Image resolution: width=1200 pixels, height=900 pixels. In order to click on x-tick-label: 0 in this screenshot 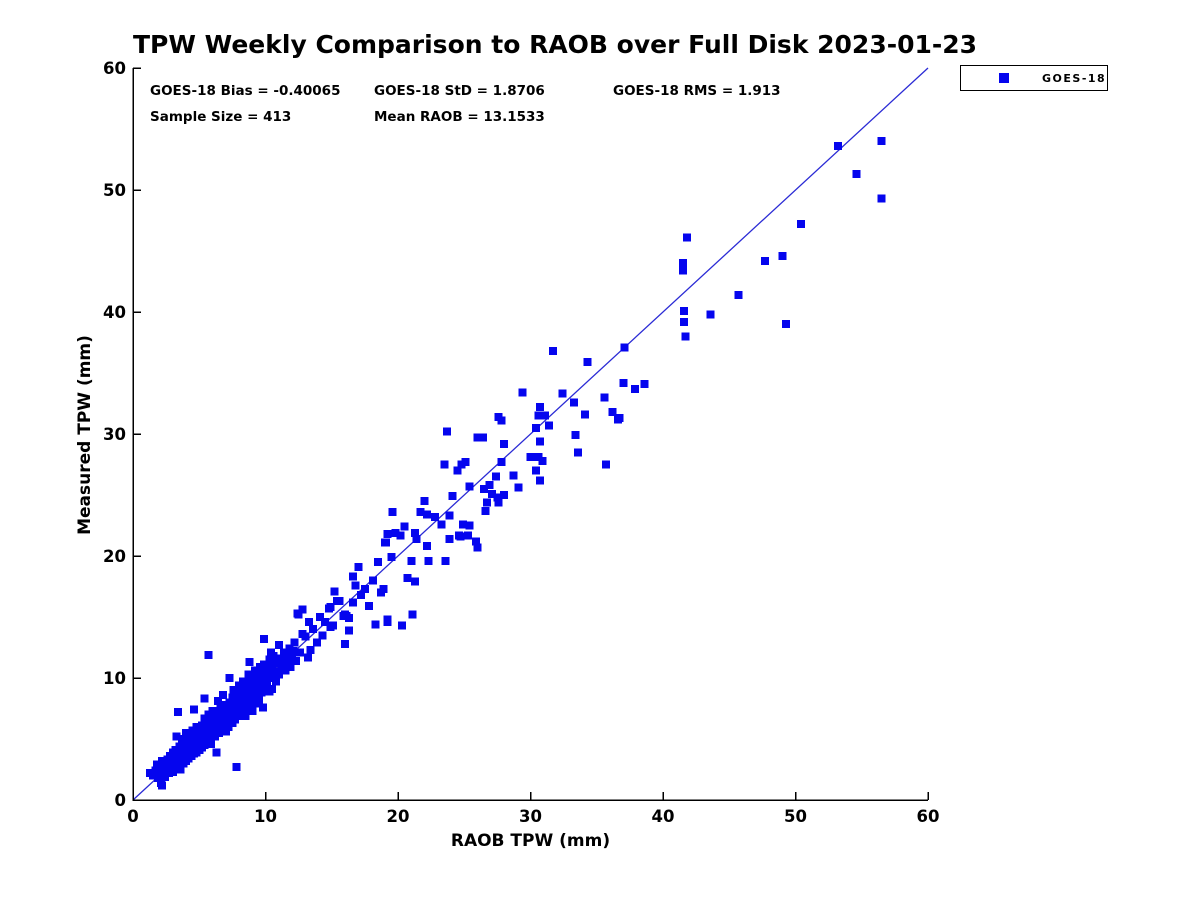, I will do `click(132, 816)`.